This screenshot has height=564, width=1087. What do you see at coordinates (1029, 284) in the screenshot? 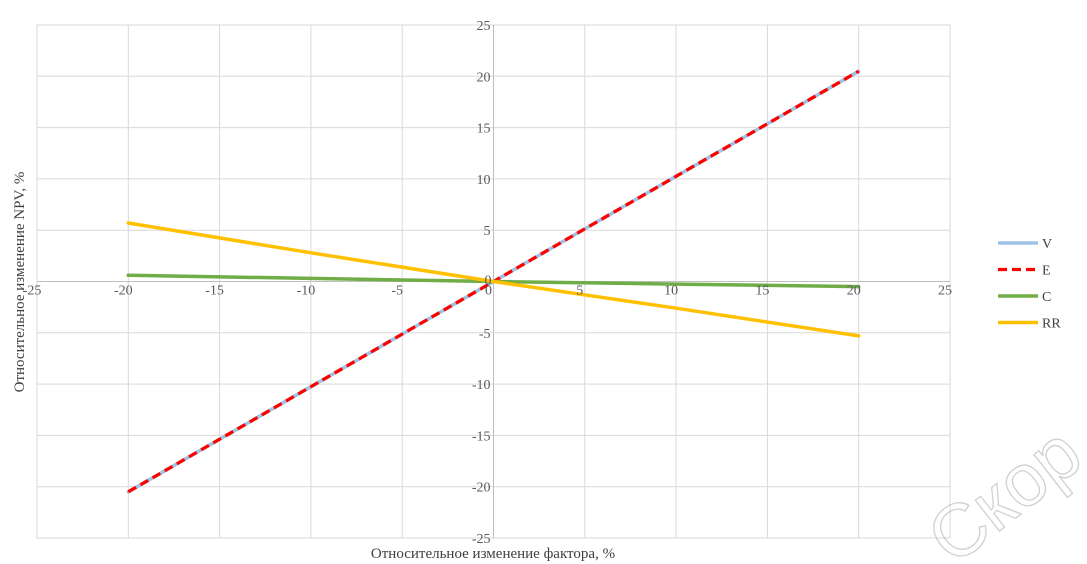
I see `legend: VEC RR` at bounding box center [1029, 284].